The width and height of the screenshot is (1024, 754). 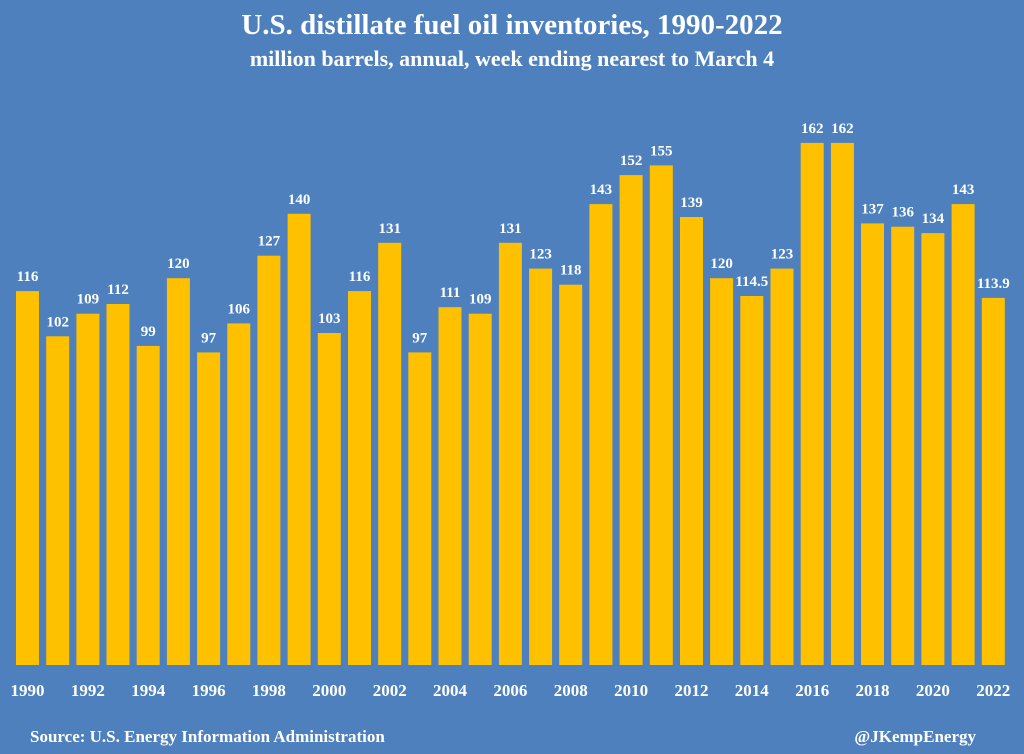 I want to click on data-label-2021: 143, so click(x=963, y=190).